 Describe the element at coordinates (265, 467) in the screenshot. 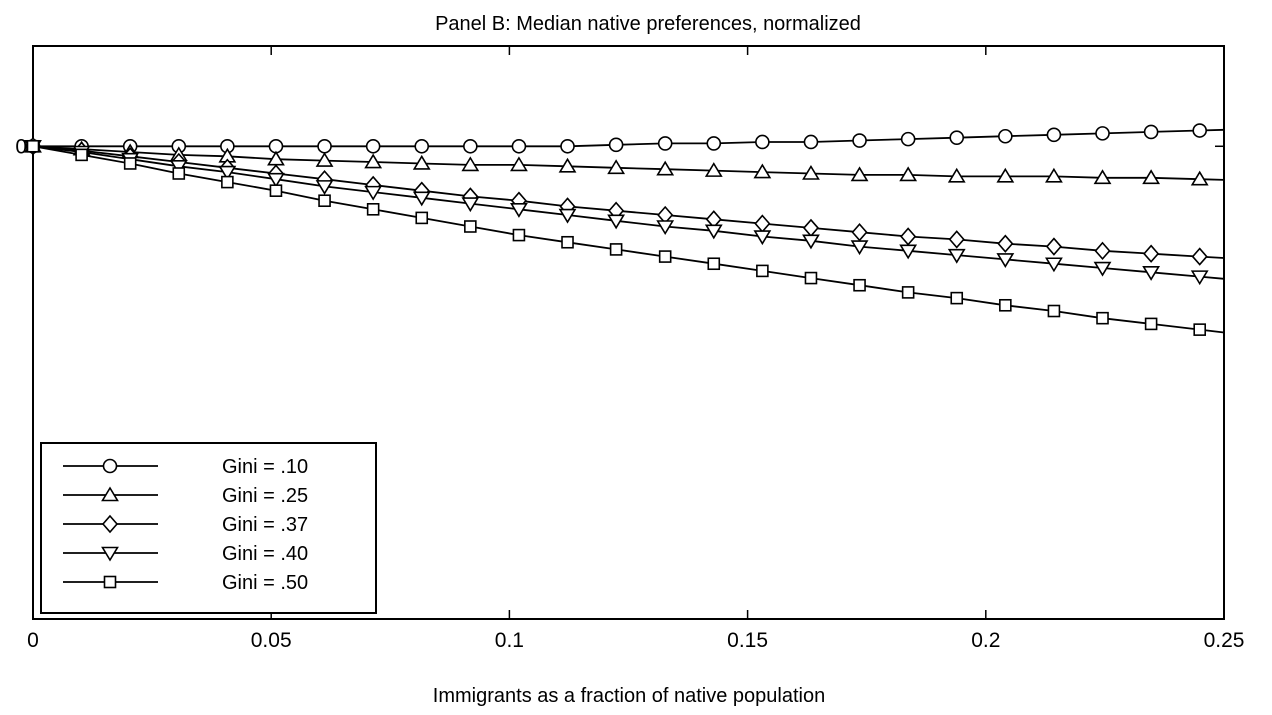

I see `legend-label: Gini = .10` at that location.